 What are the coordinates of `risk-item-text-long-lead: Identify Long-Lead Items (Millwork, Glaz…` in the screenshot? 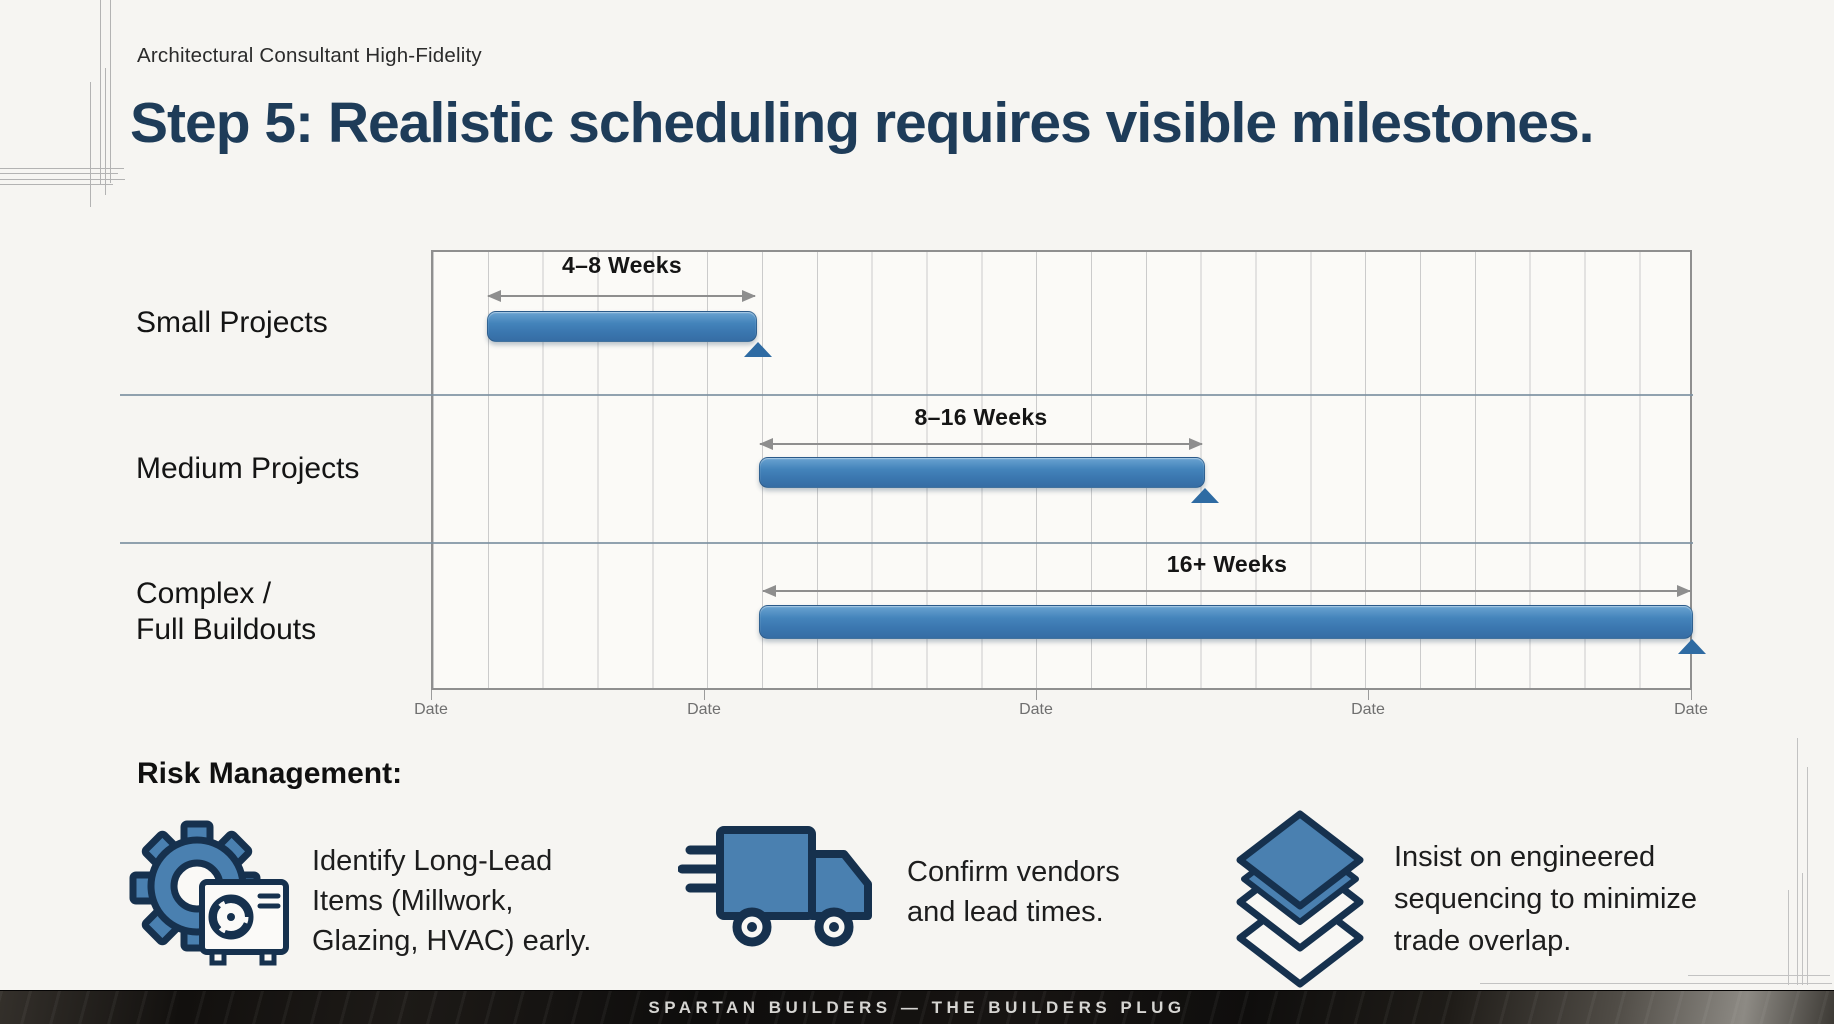 It's located at (452, 901).